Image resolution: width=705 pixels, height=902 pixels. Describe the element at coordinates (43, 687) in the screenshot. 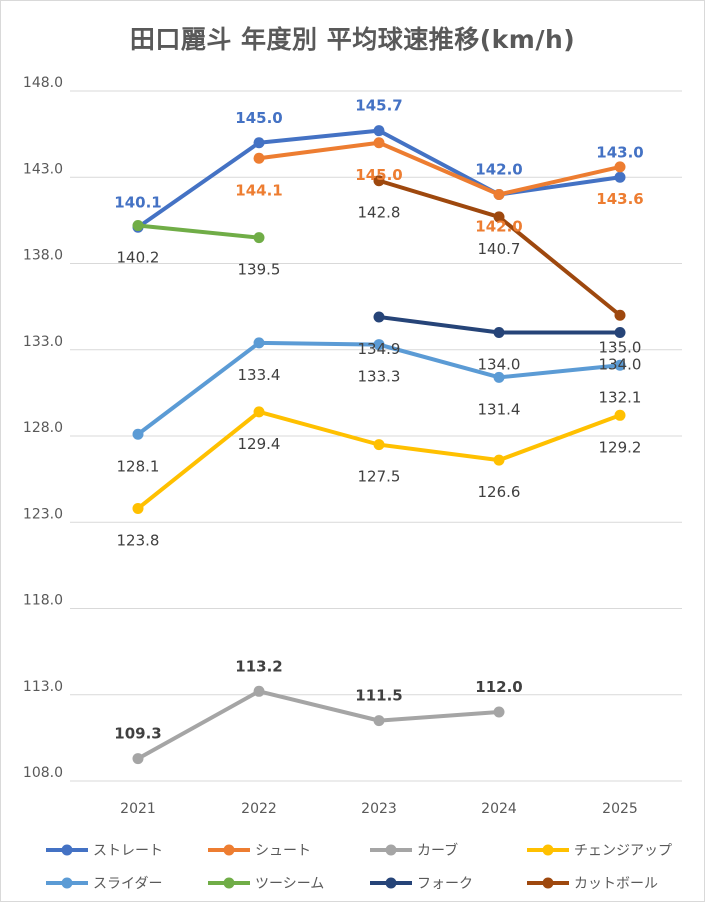

I see `y-tick-label: 113.0` at that location.